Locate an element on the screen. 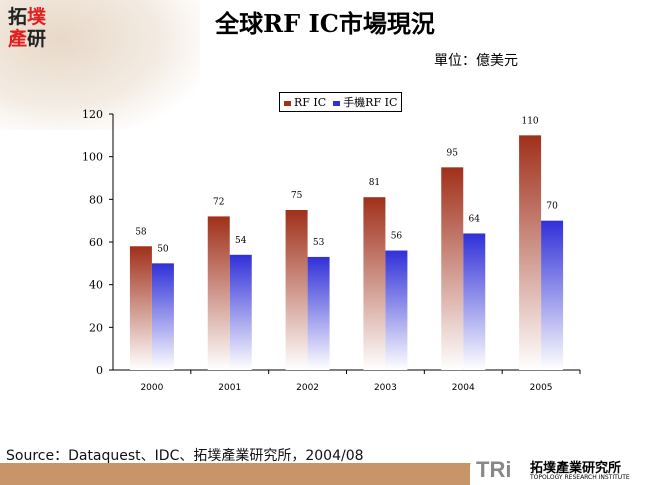 This screenshot has width=650, height=485. background-map is located at coordinates (100, 65).